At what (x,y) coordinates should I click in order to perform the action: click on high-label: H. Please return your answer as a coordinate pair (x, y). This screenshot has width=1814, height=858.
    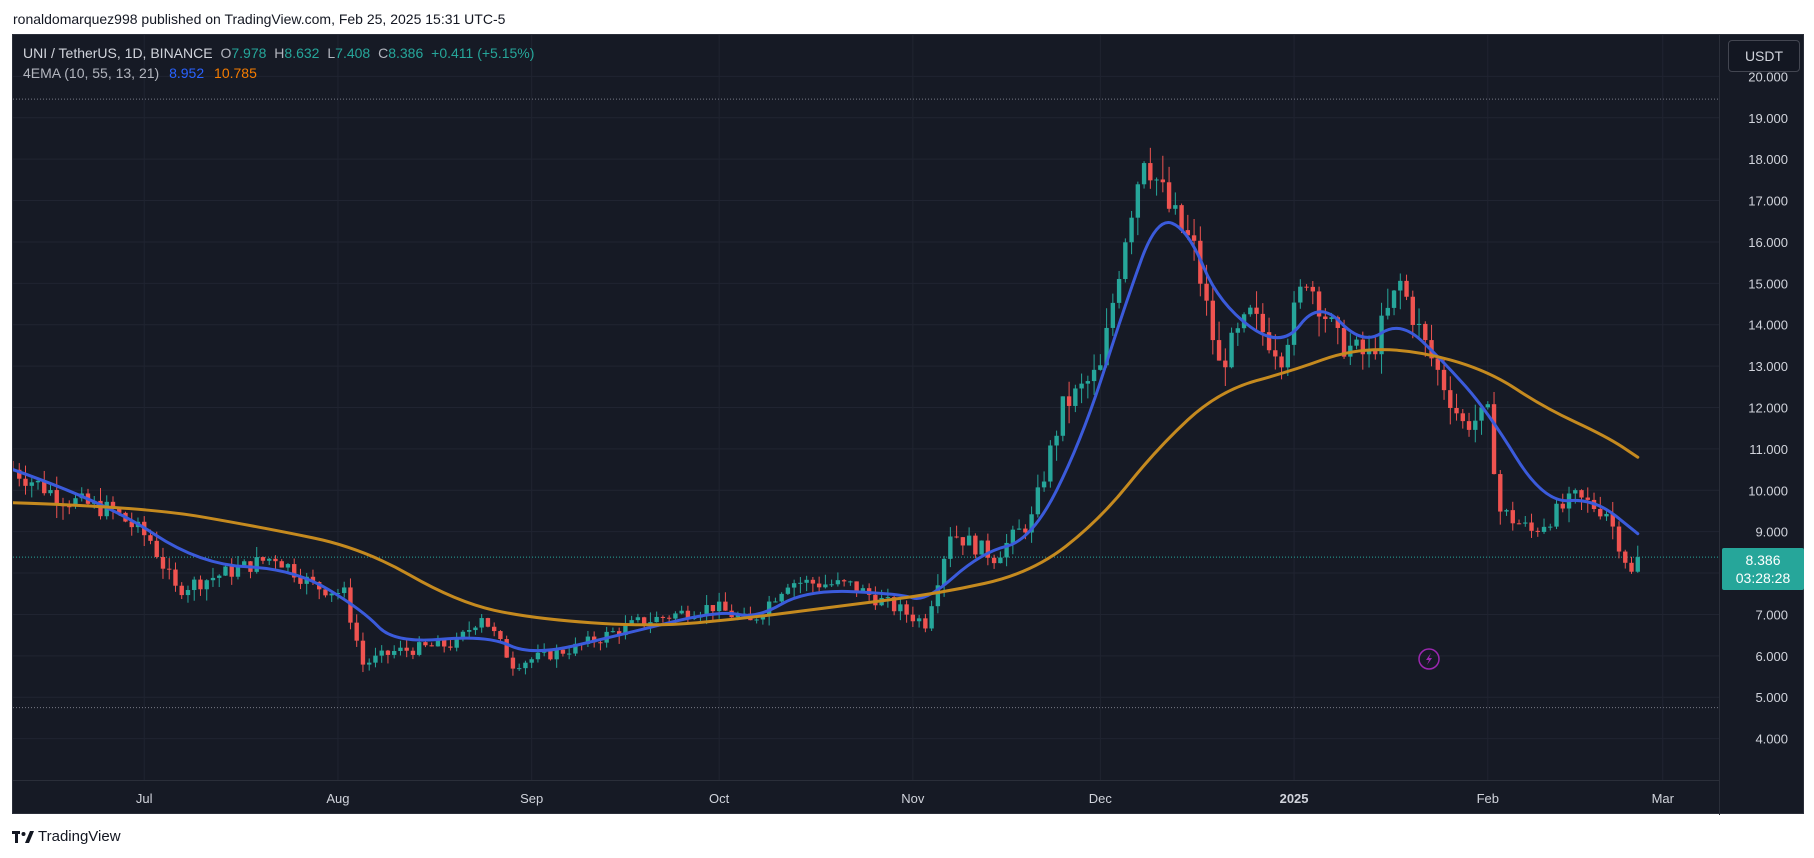
    Looking at the image, I should click on (279, 53).